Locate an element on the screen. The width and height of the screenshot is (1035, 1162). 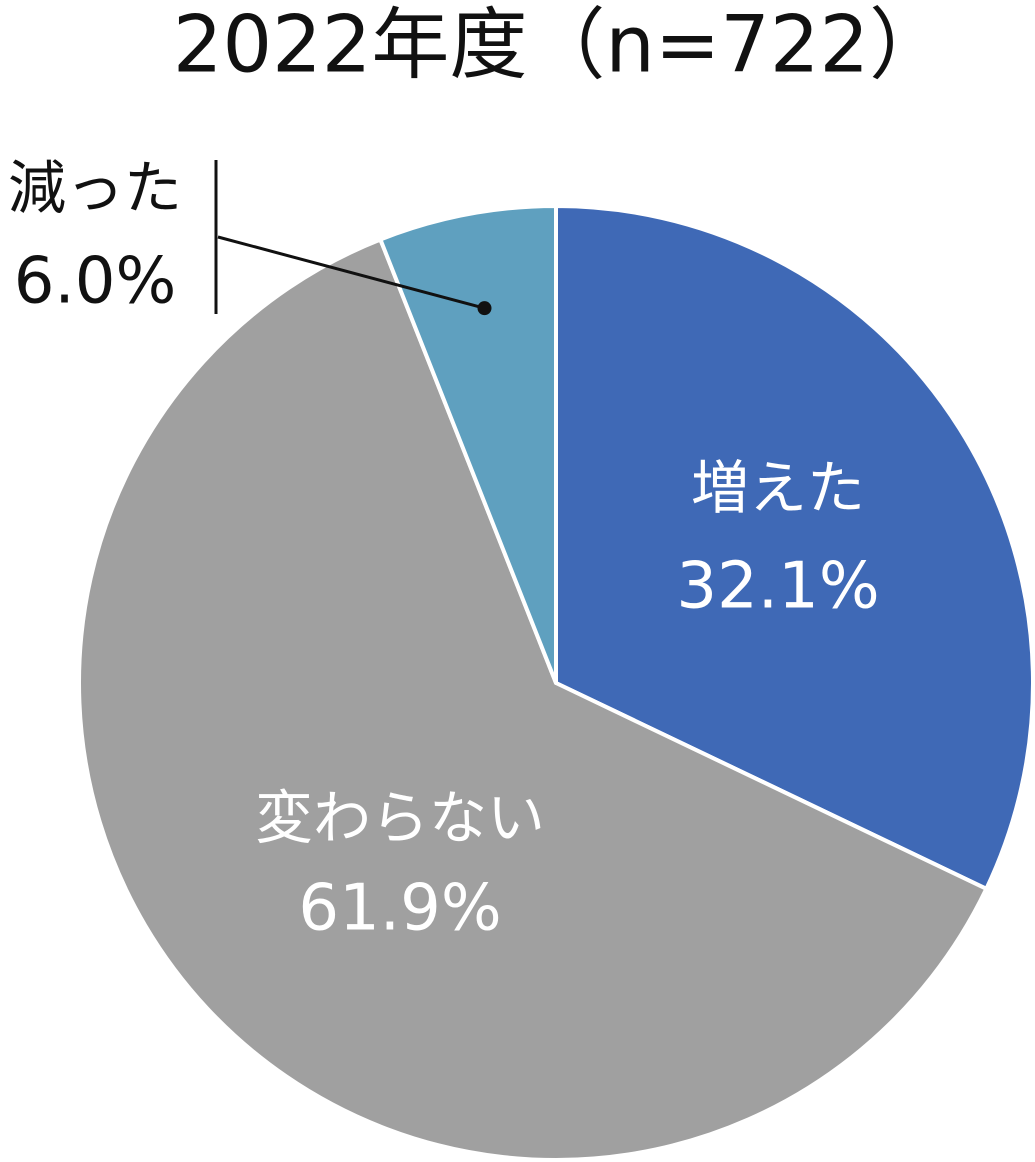
value-label: 32.1% is located at coordinates (777, 587).